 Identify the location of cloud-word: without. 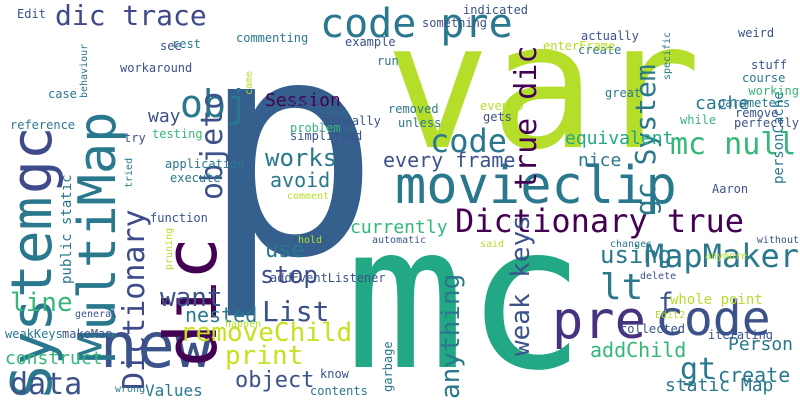
(777, 240).